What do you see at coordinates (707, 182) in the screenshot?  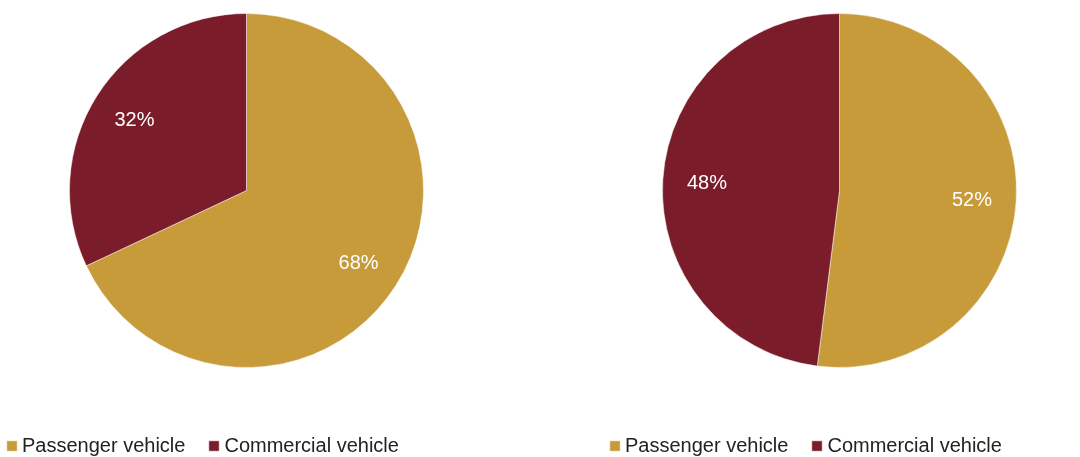 I see `data-label: 48%` at bounding box center [707, 182].